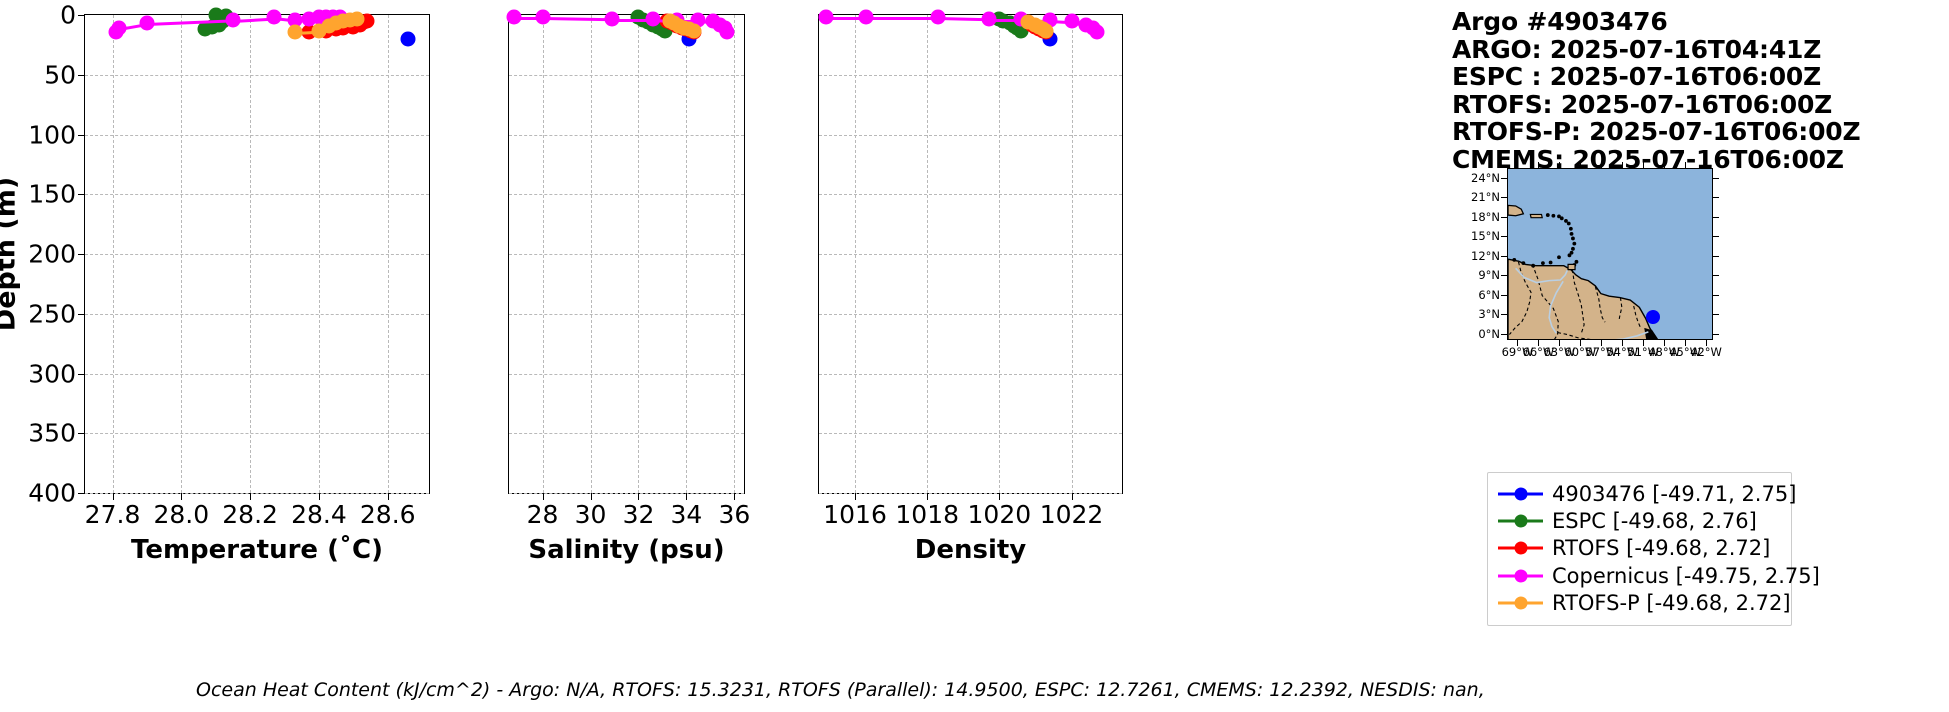 The width and height of the screenshot is (1949, 712). What do you see at coordinates (1664, 352) in the screenshot?
I see `map-lon-label: 48°W` at bounding box center [1664, 352].